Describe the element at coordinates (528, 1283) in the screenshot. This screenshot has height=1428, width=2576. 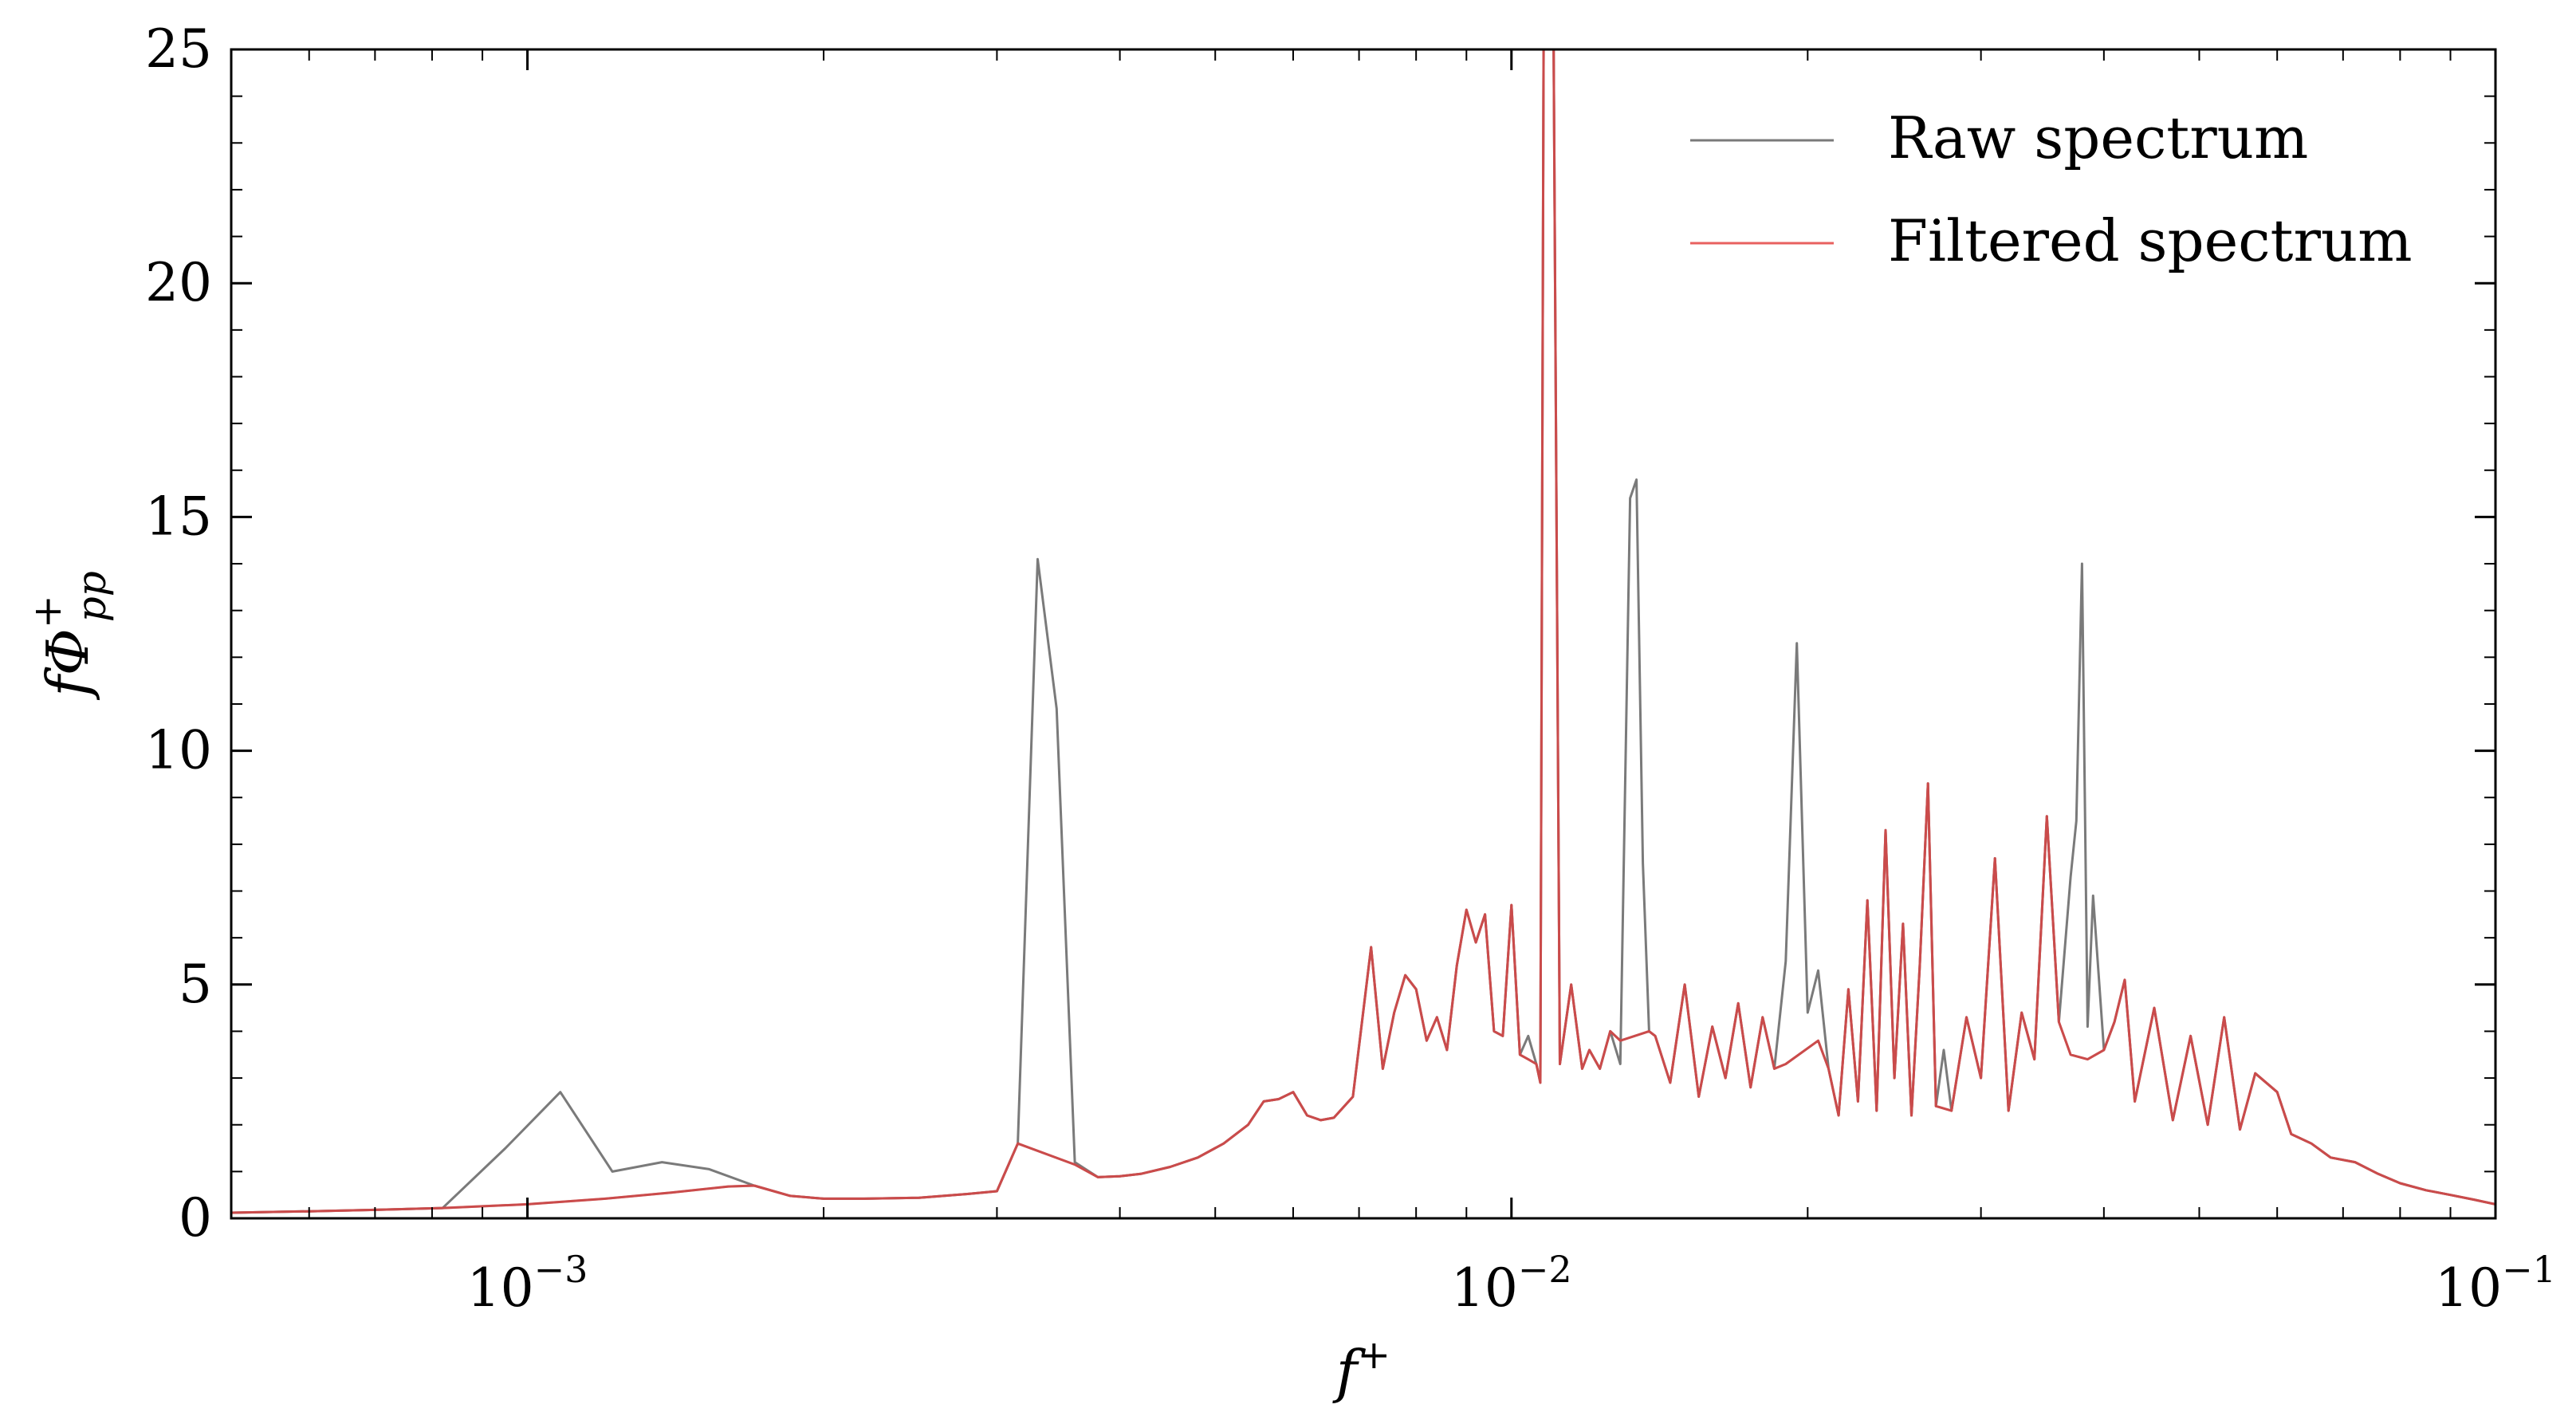
I see `x-tick-label: 10⁻³` at that location.